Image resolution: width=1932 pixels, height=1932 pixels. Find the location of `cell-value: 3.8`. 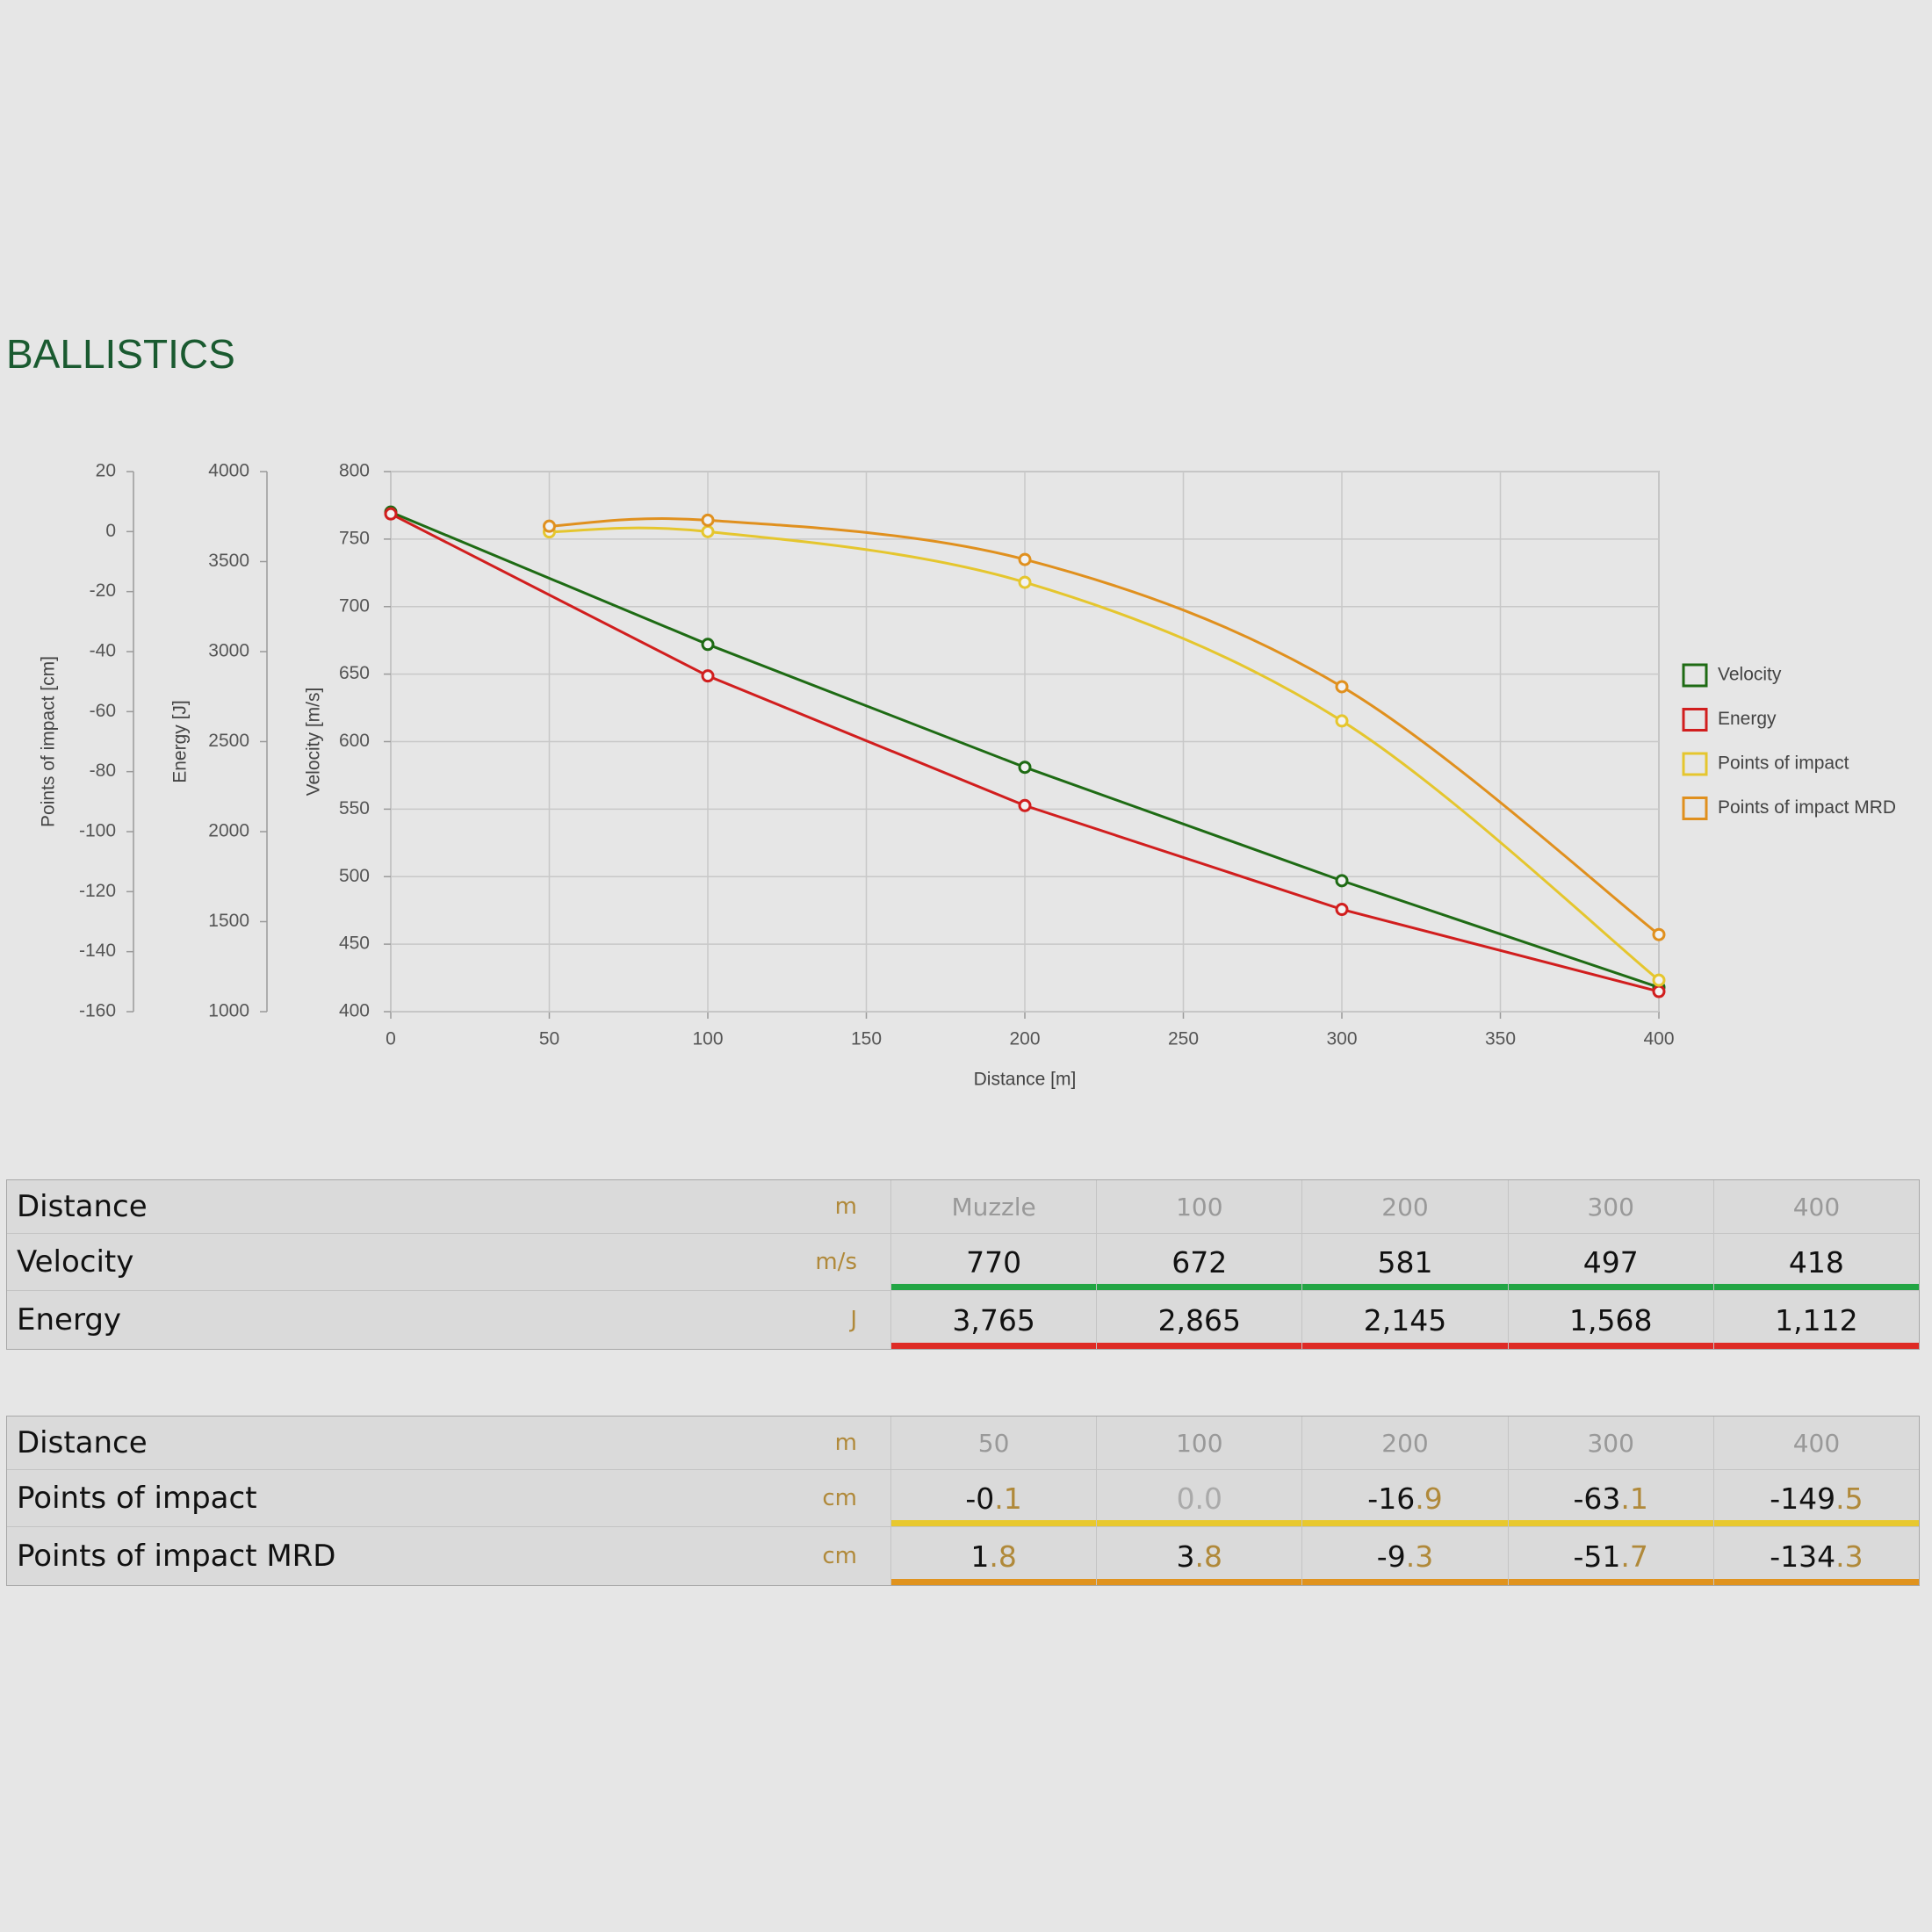

cell-value: 3.8 is located at coordinates (1200, 1557).